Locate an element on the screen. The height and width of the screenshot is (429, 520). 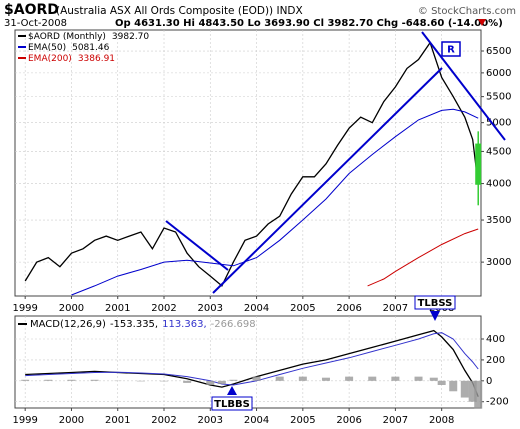
x-tick-label: 2008 is located at coordinates (441, 420).